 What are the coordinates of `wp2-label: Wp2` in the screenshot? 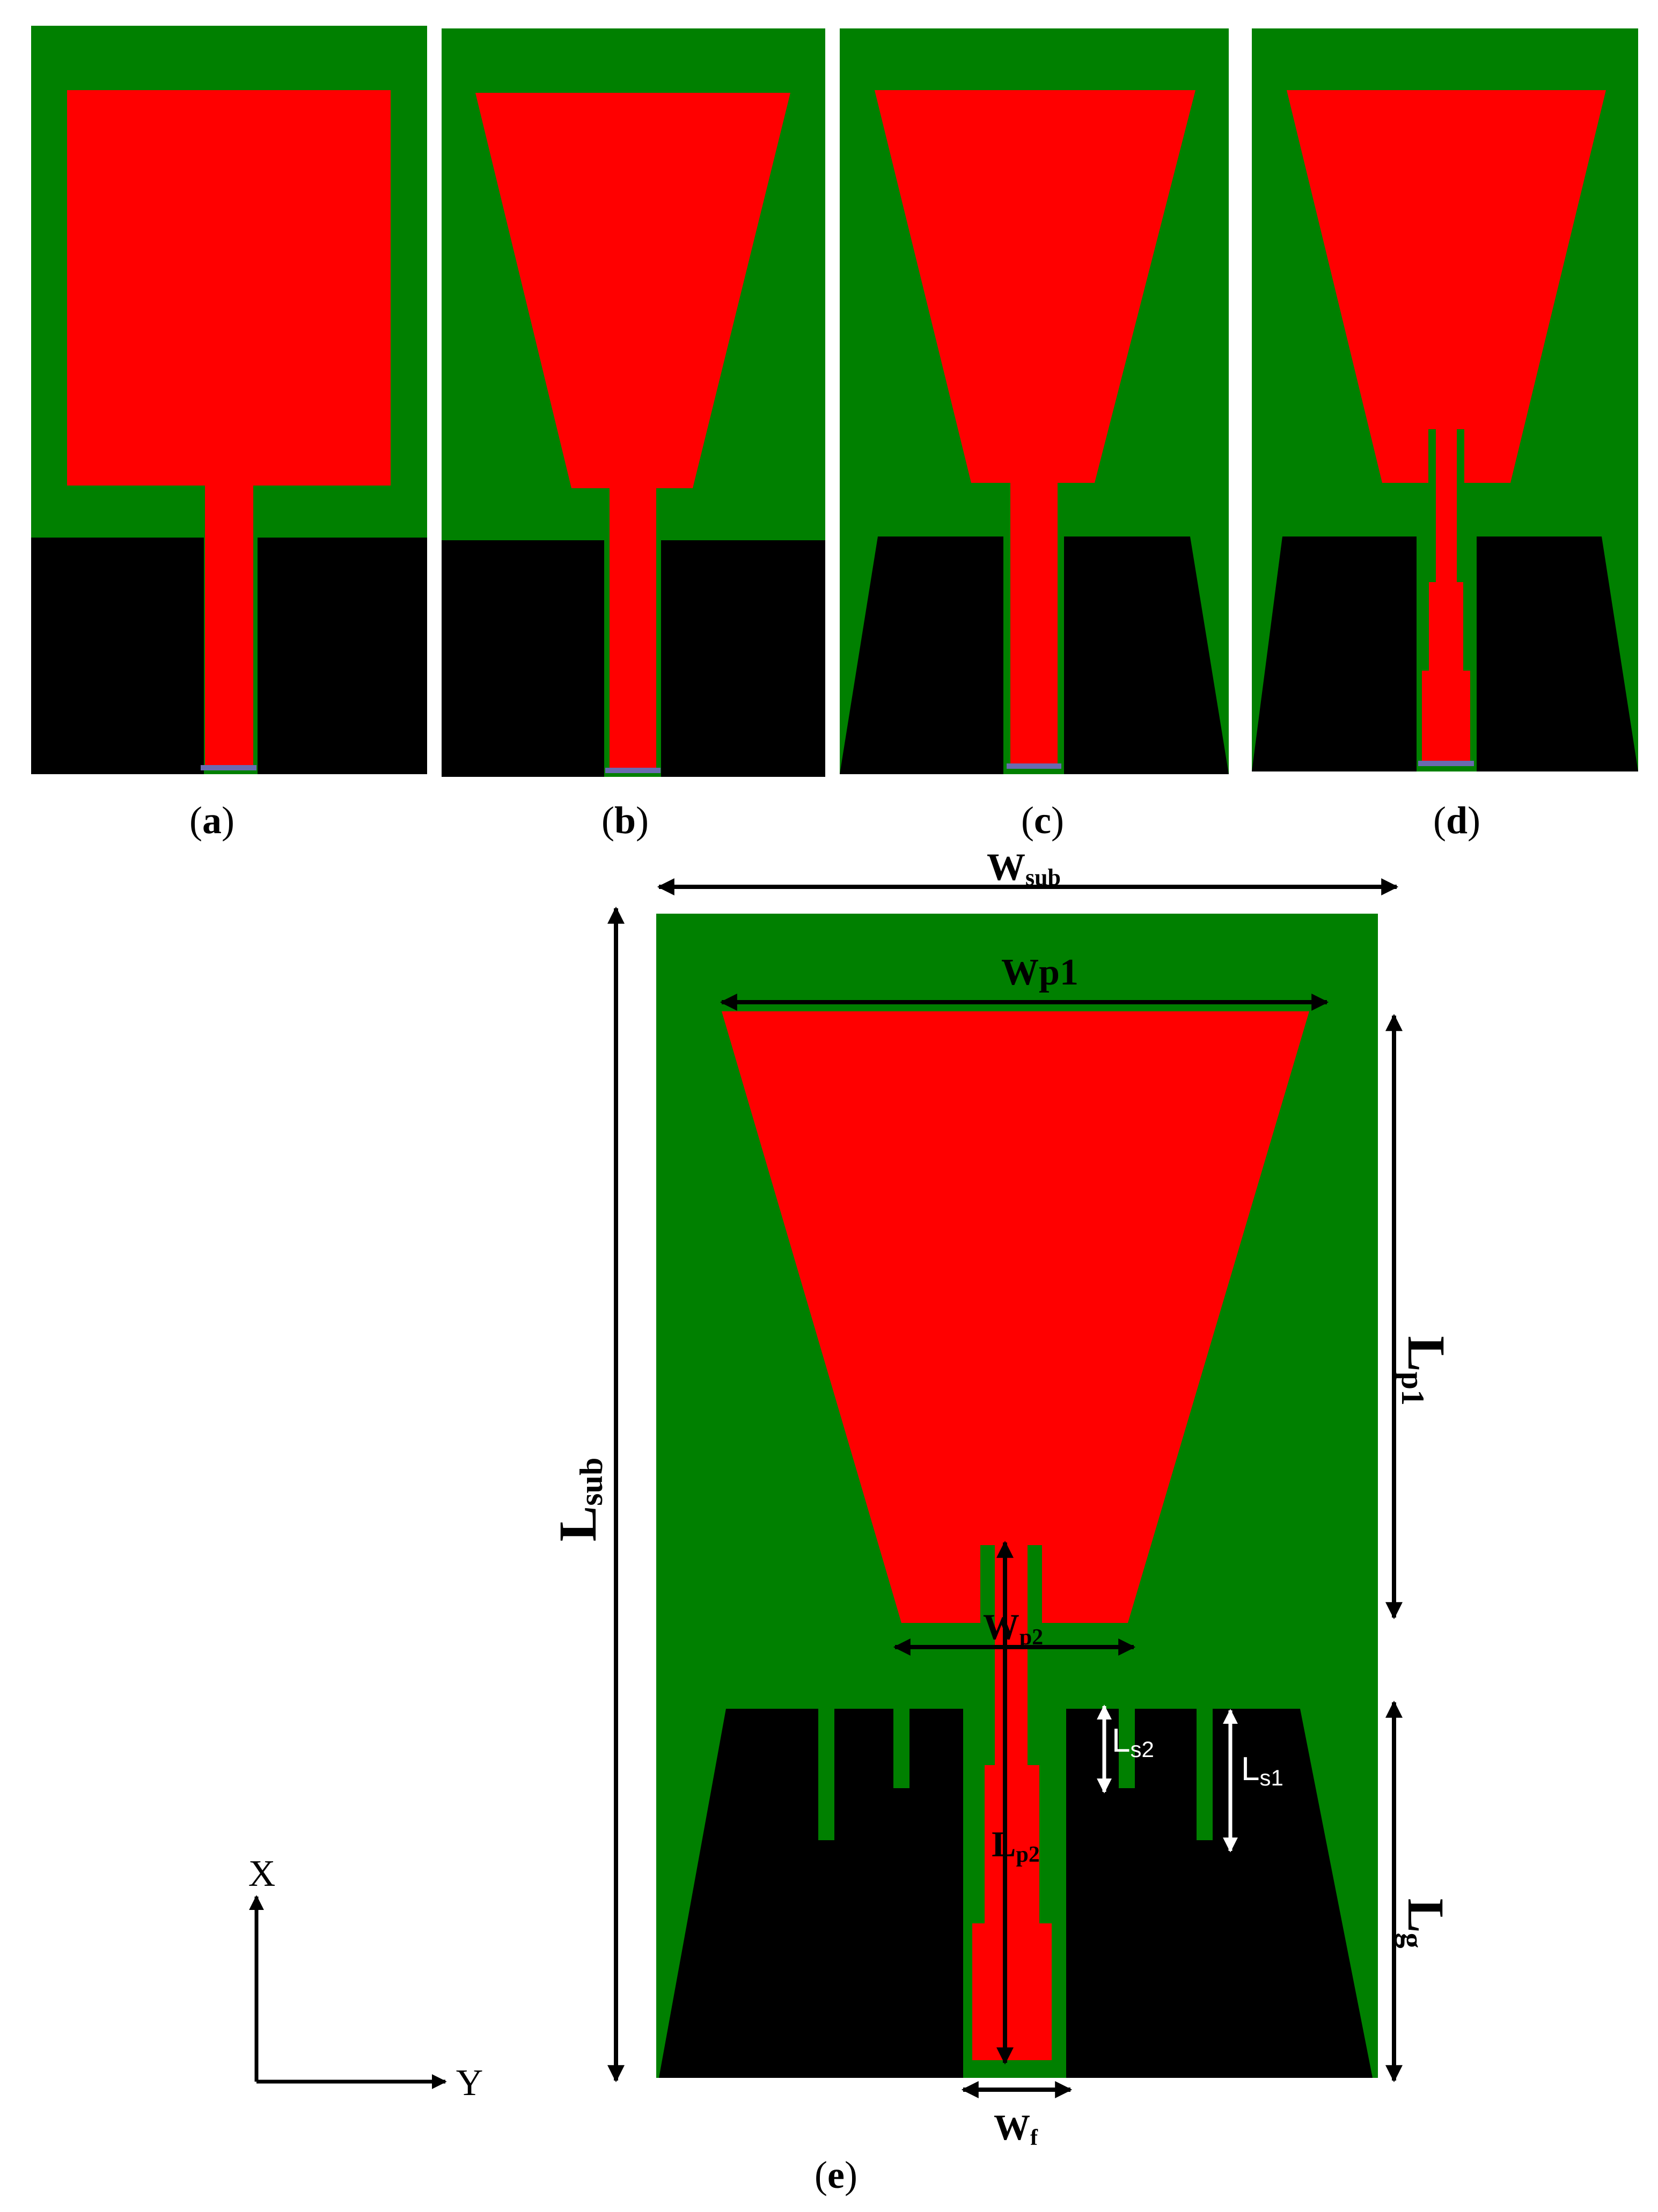 It's located at (1013, 1628).